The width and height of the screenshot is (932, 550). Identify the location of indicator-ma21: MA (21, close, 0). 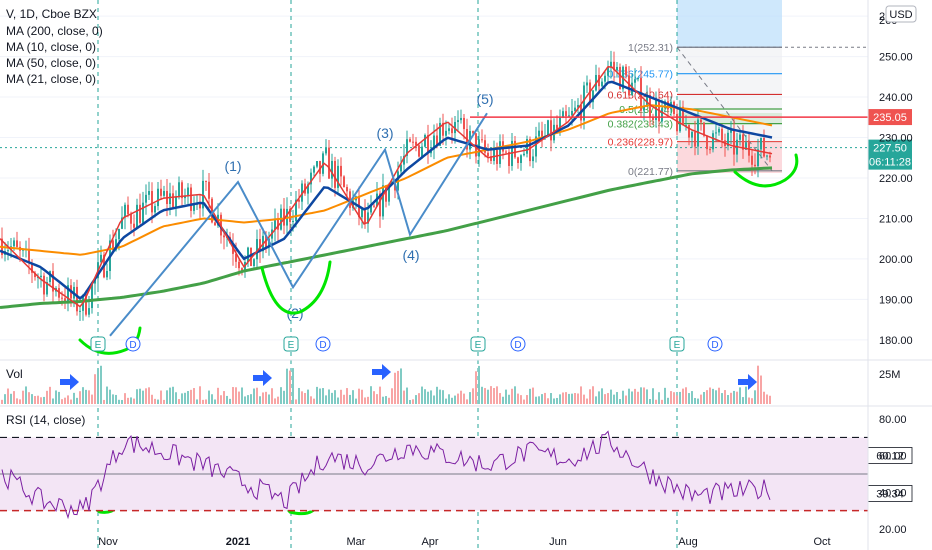
(51, 79).